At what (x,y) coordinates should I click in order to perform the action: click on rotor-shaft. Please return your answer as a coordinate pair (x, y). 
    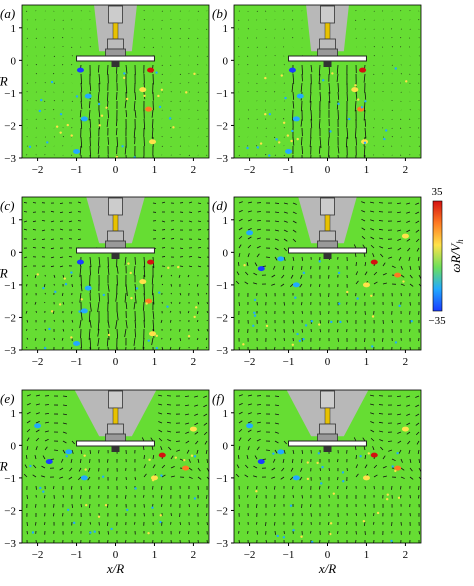
    Looking at the image, I should click on (115, 31).